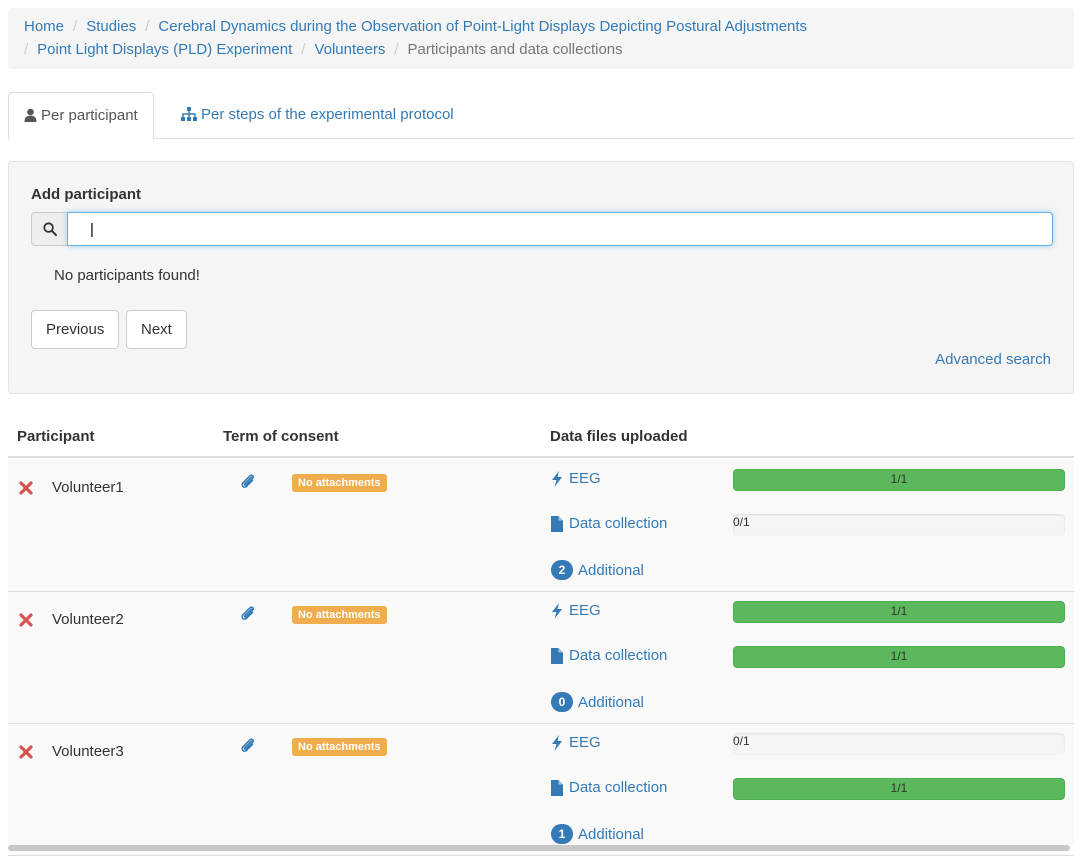  What do you see at coordinates (75, 329) in the screenshot?
I see `previous-button: Previous` at bounding box center [75, 329].